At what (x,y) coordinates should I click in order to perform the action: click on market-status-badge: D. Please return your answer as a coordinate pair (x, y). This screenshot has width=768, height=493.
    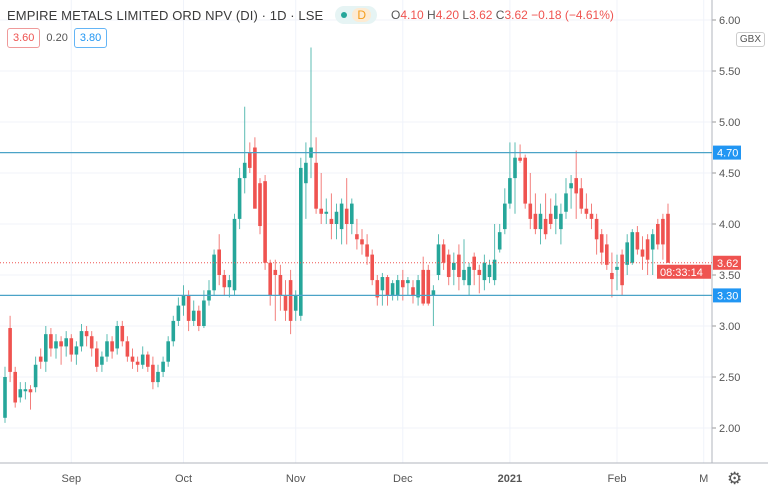
    Looking at the image, I should click on (356, 15).